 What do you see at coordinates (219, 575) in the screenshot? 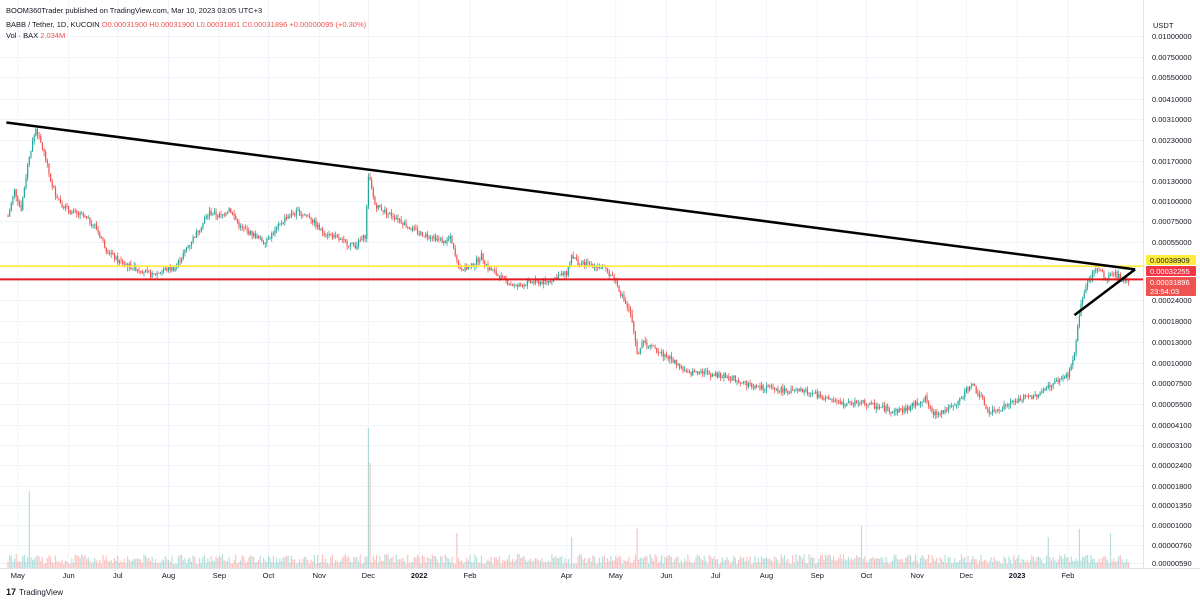
I see `time-tick-label: Sep` at bounding box center [219, 575].